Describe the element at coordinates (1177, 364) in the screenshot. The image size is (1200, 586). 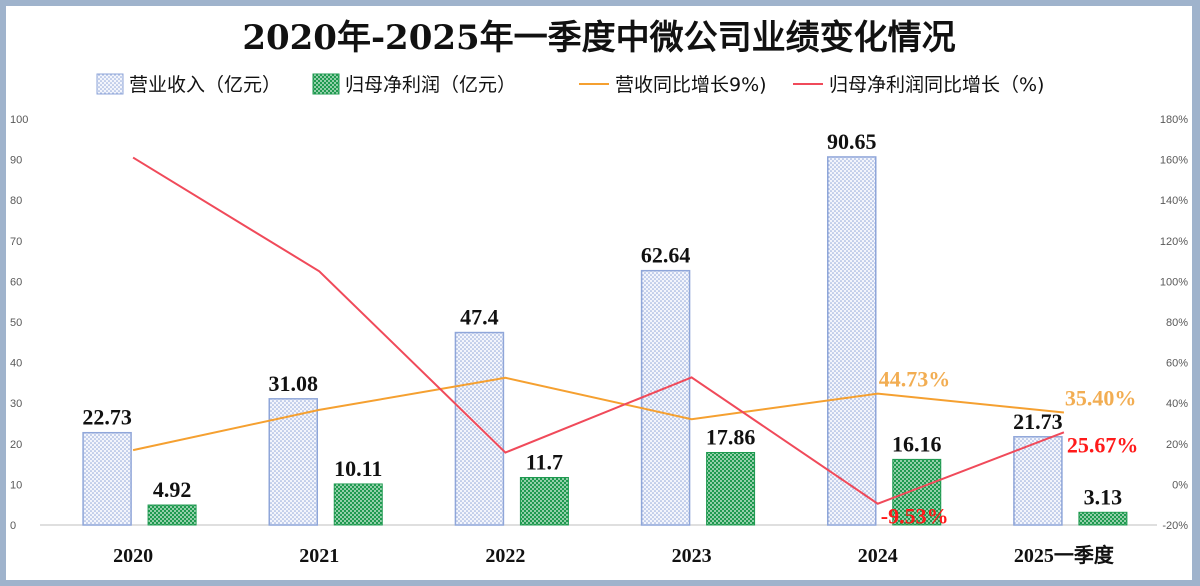
I see `right-tick-label: 60%` at that location.